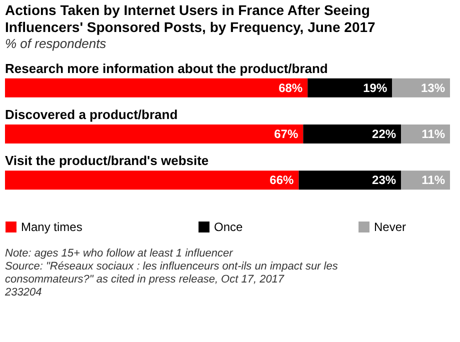 This screenshot has width=460, height=342. I want to click on data-label: 68%, so click(290, 87).